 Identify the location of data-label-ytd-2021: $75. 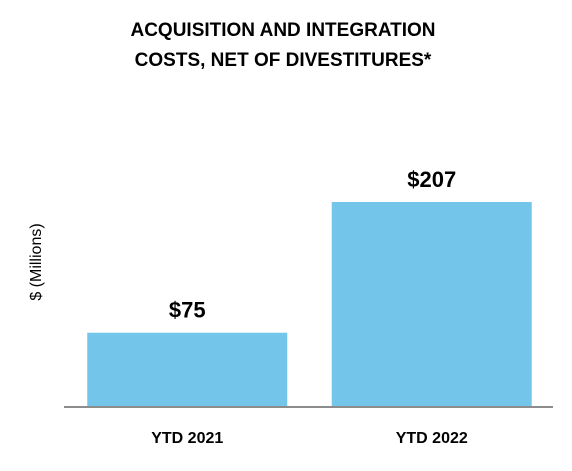
(187, 310).